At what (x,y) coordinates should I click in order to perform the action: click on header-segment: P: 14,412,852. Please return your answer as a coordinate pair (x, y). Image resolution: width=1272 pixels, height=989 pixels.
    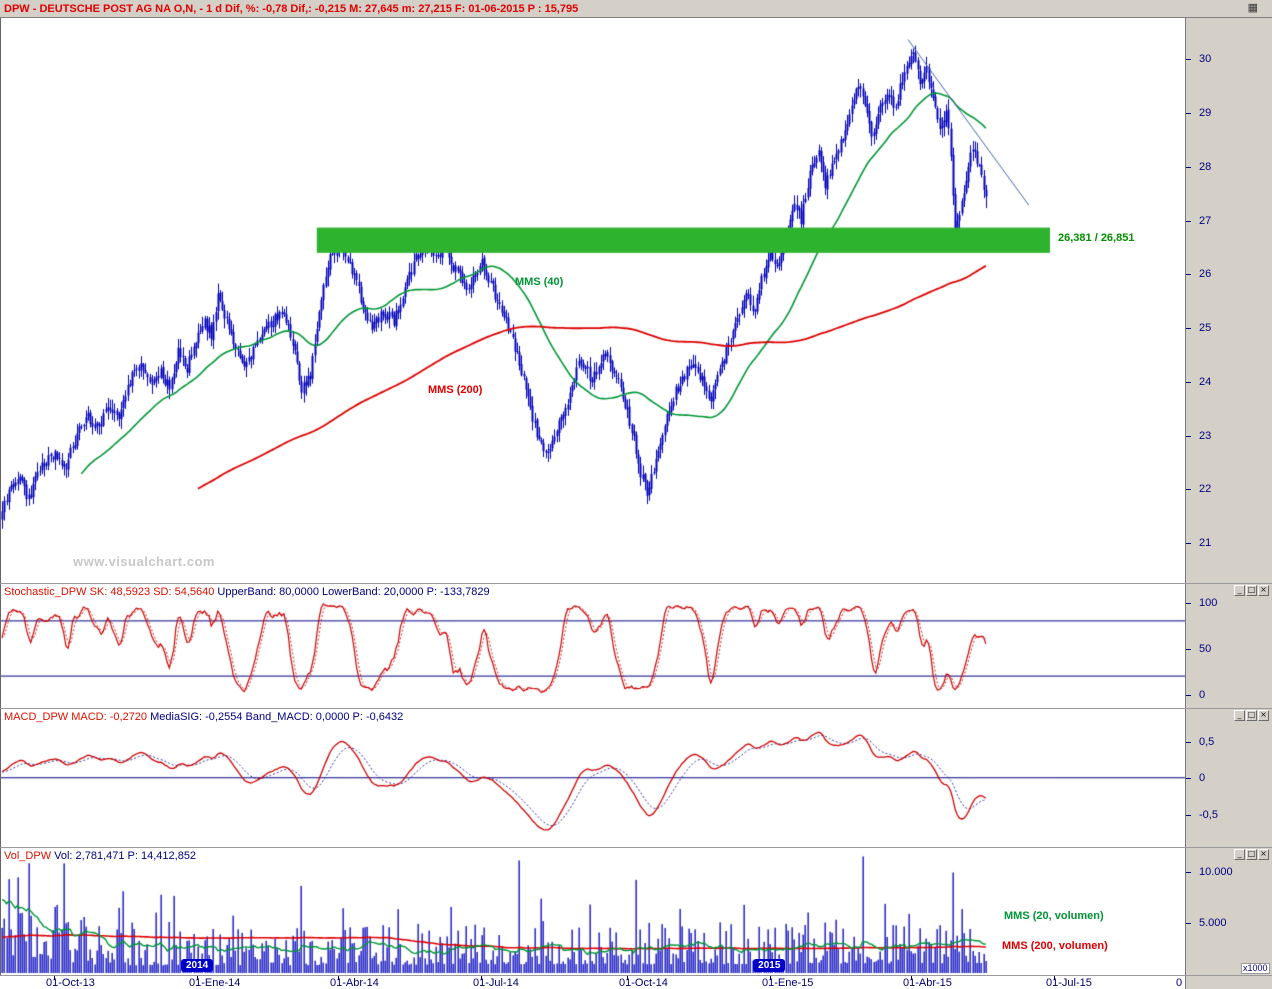
    Looking at the image, I should click on (162, 856).